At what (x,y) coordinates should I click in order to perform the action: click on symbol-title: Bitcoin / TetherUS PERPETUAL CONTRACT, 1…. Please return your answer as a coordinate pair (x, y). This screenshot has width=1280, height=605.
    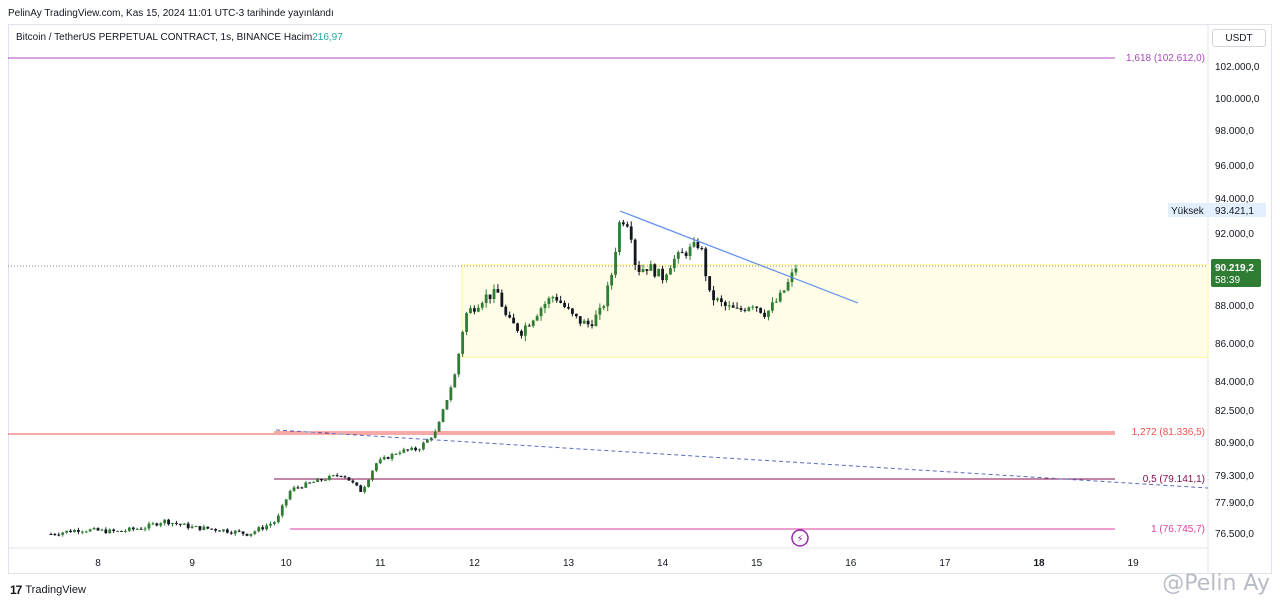
    Looking at the image, I should click on (179, 37).